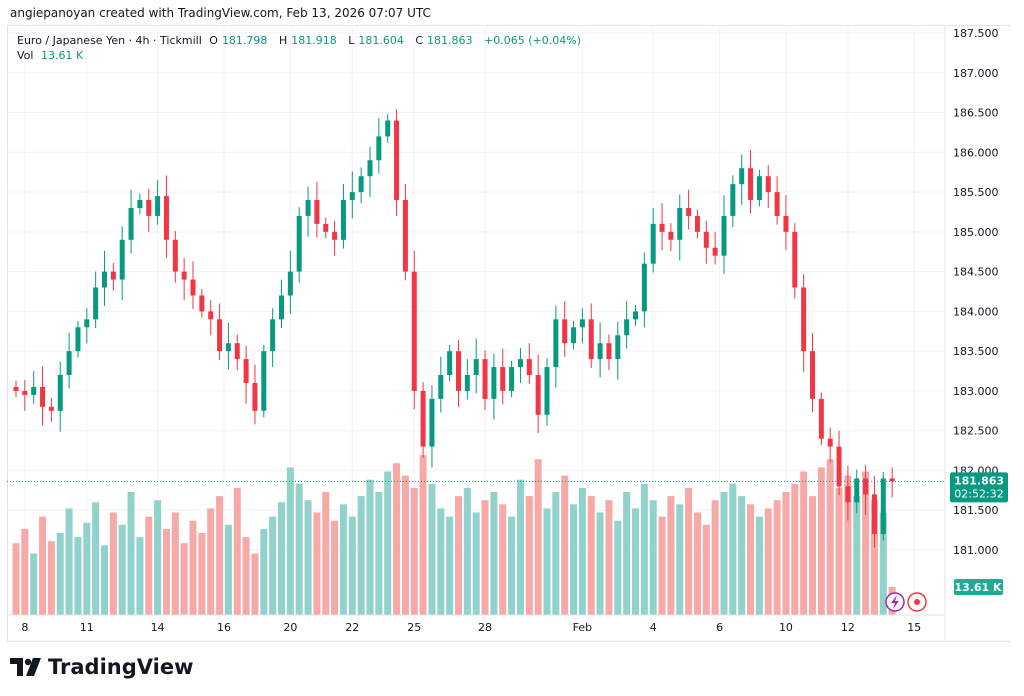 The width and height of the screenshot is (1024, 696). Describe the element at coordinates (976, 73) in the screenshot. I see `price-tick-label: 187.000` at that location.